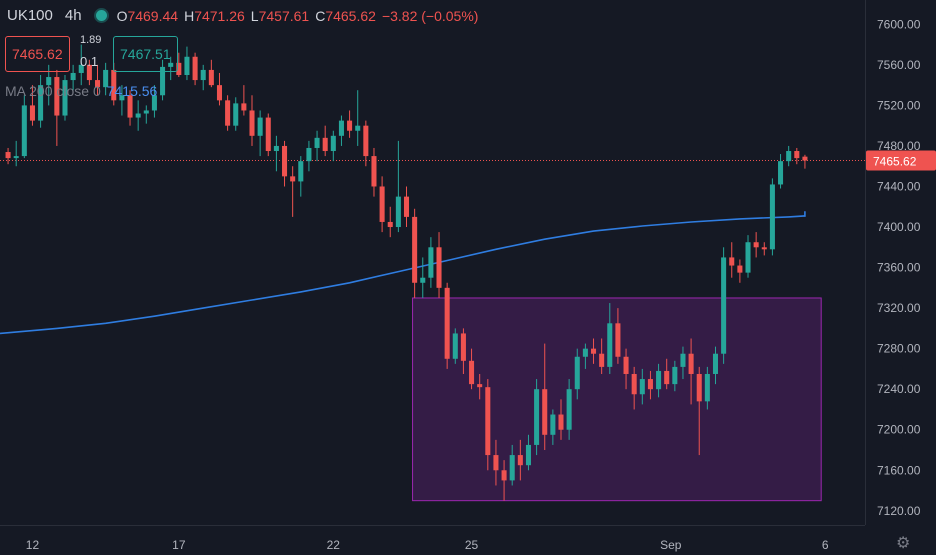 The width and height of the screenshot is (936, 555). Describe the element at coordinates (899, 470) in the screenshot. I see `price-tick-label: 7160.00` at that location.